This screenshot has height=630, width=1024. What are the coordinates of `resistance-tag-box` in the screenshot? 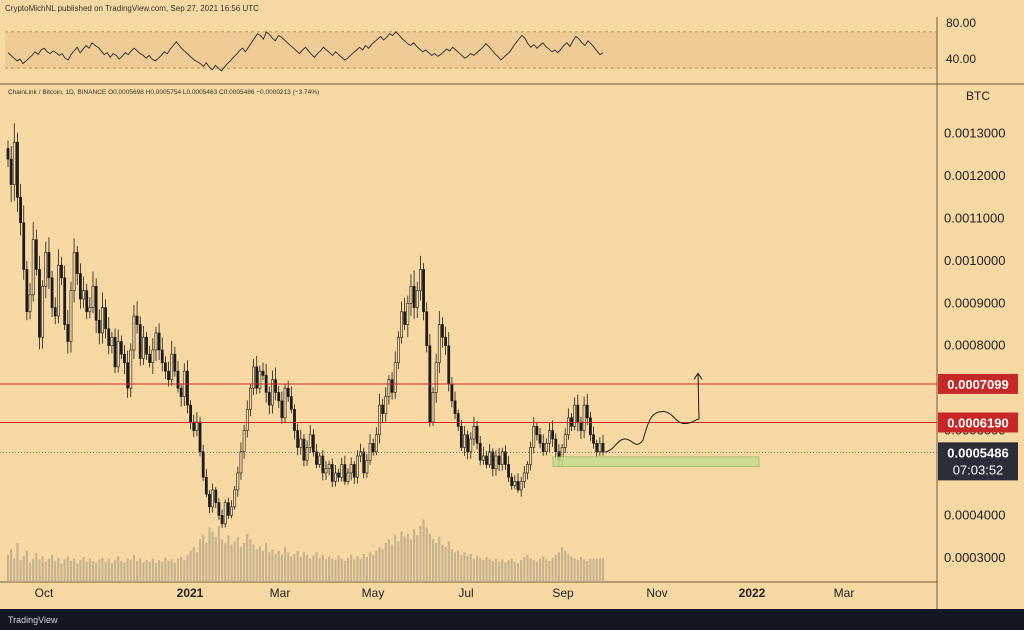 It's located at (978, 383).